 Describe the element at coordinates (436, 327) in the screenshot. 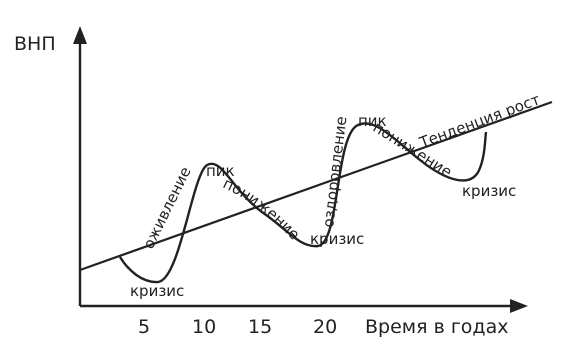

I see `x-axis-label: Время в годах` at that location.